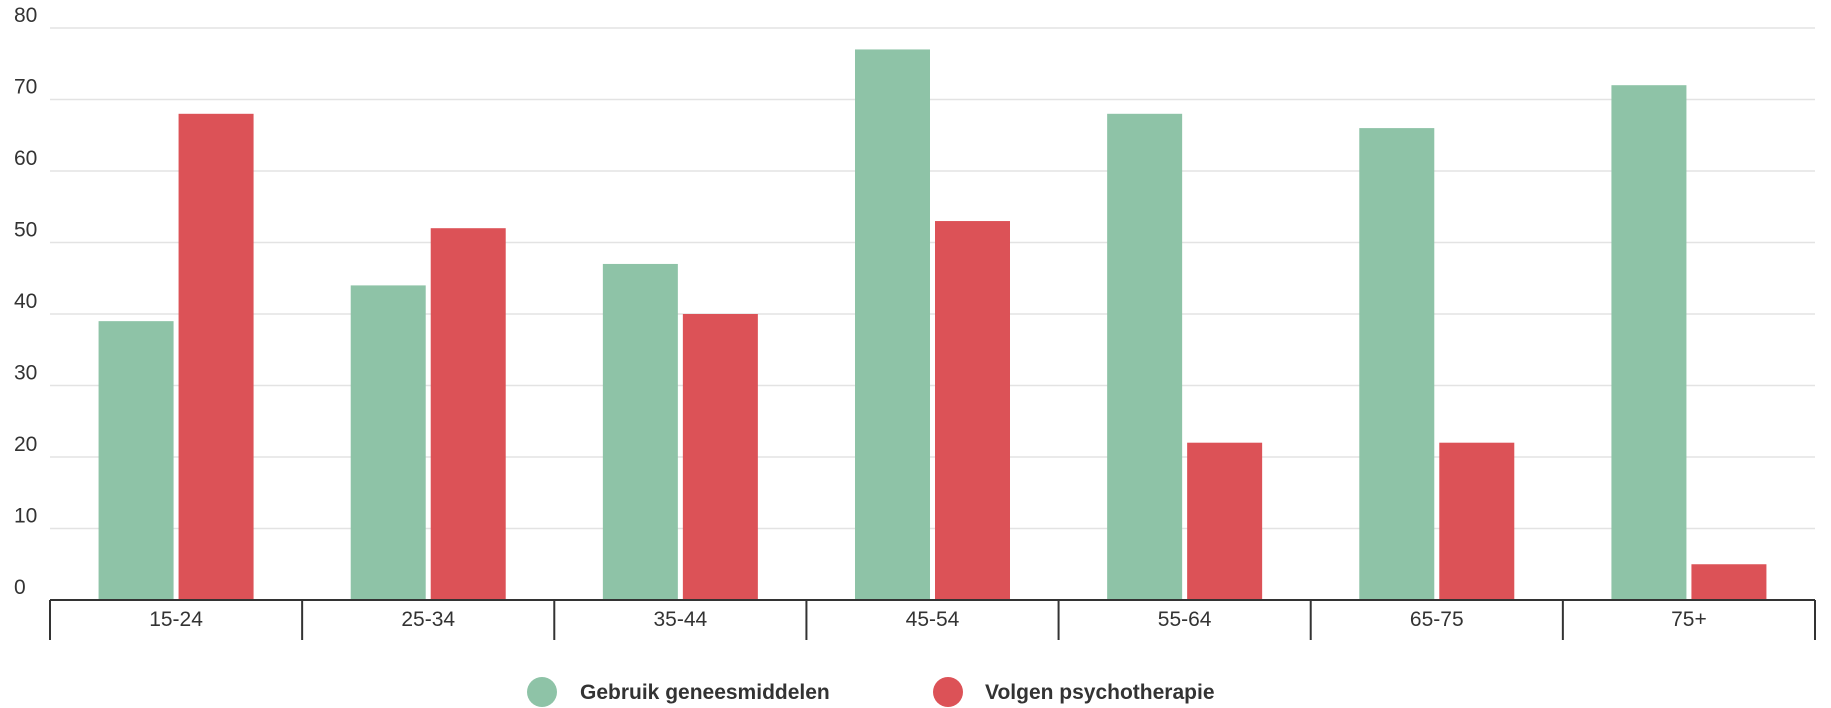  I want to click on y-tick-label: 60, so click(25, 158).